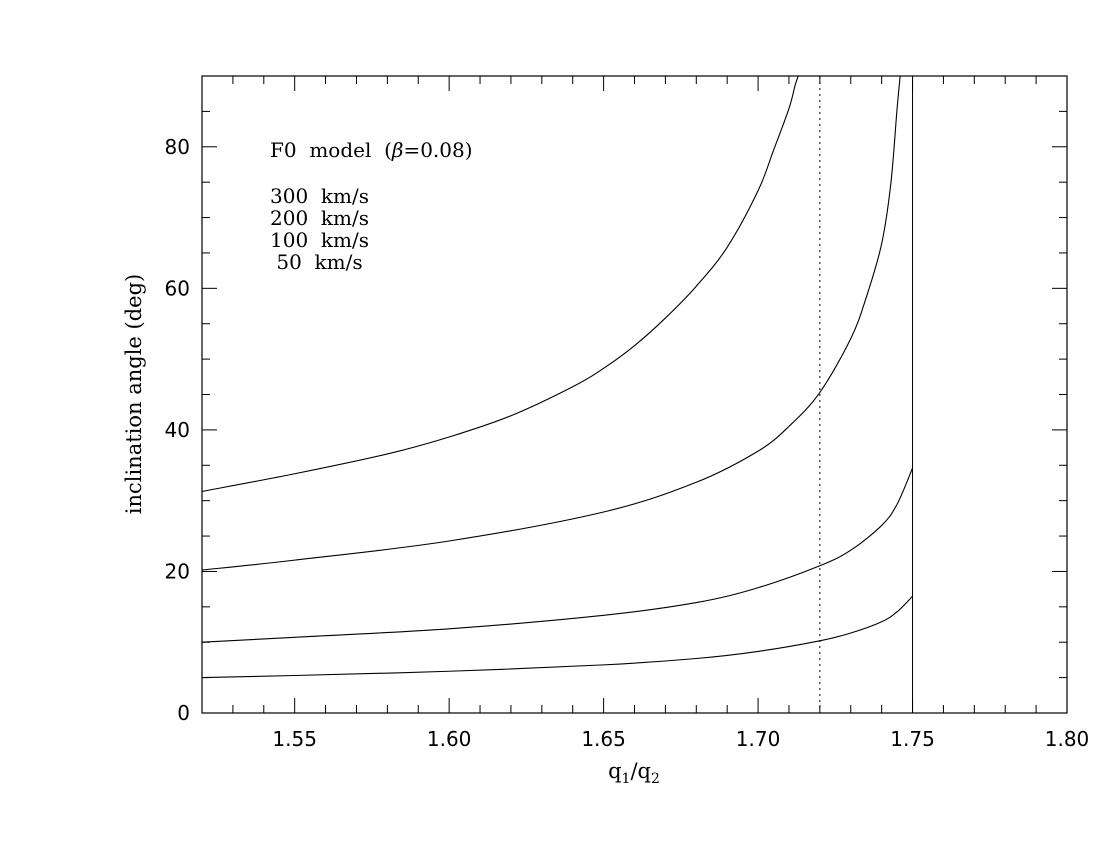 Image resolution: width=1100 pixels, height=850 pixels. I want to click on y-axis-label: inclination angle (deg), so click(134, 394).